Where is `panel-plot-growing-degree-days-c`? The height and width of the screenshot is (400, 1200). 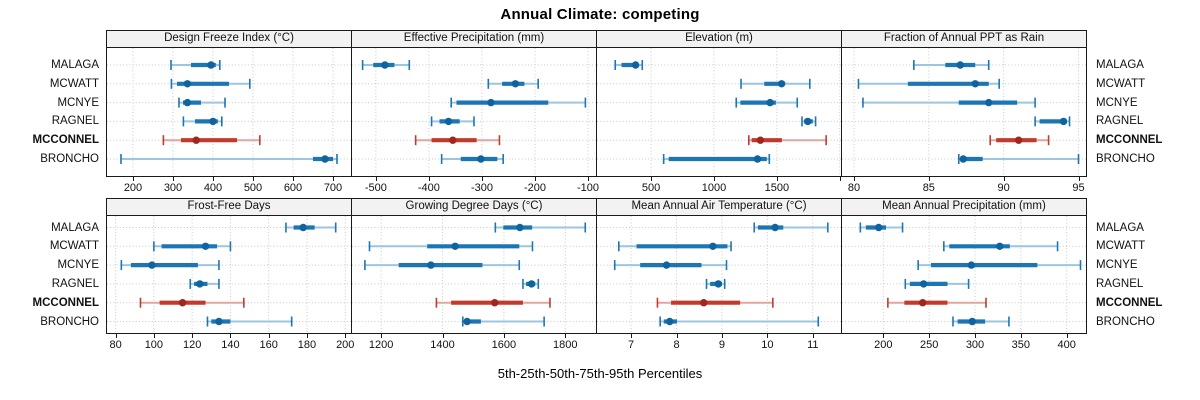 panel-plot-growing-degree-days-c is located at coordinates (474, 274).